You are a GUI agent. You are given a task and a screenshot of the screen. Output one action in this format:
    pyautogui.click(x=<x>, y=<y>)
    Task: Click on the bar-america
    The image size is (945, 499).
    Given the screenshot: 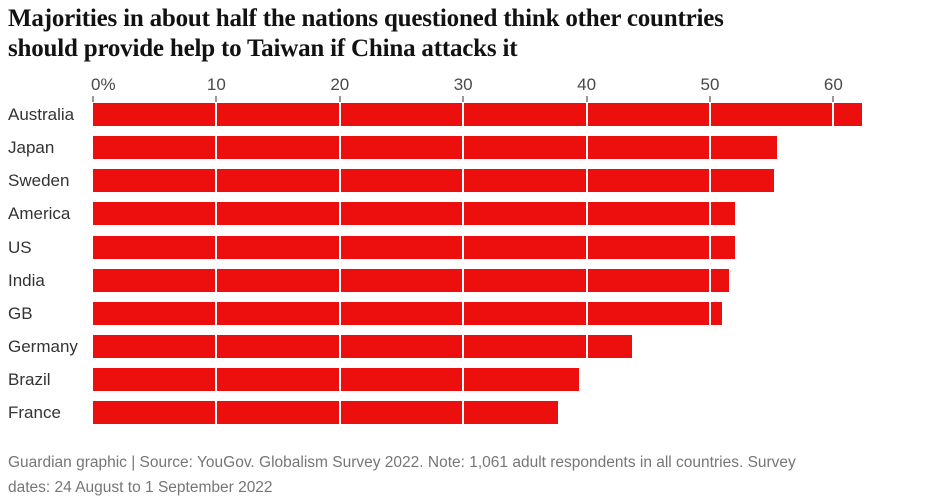 What is the action you would take?
    pyautogui.click(x=414, y=214)
    